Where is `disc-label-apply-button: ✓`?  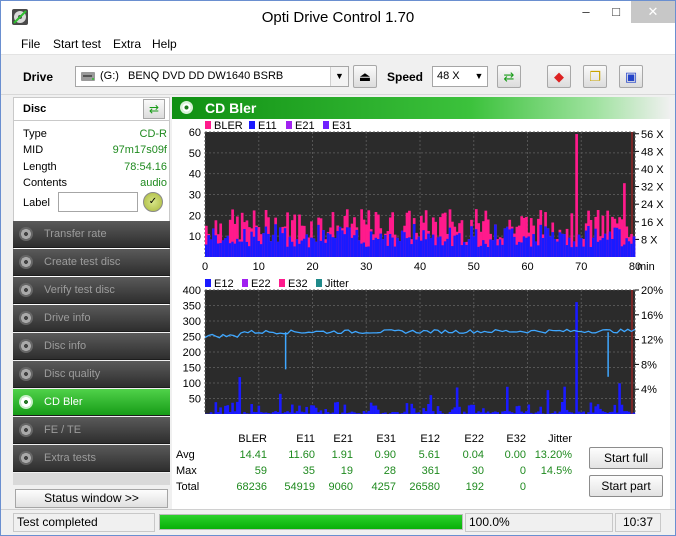
disc-label-apply-button: ✓ is located at coordinates (153, 202).